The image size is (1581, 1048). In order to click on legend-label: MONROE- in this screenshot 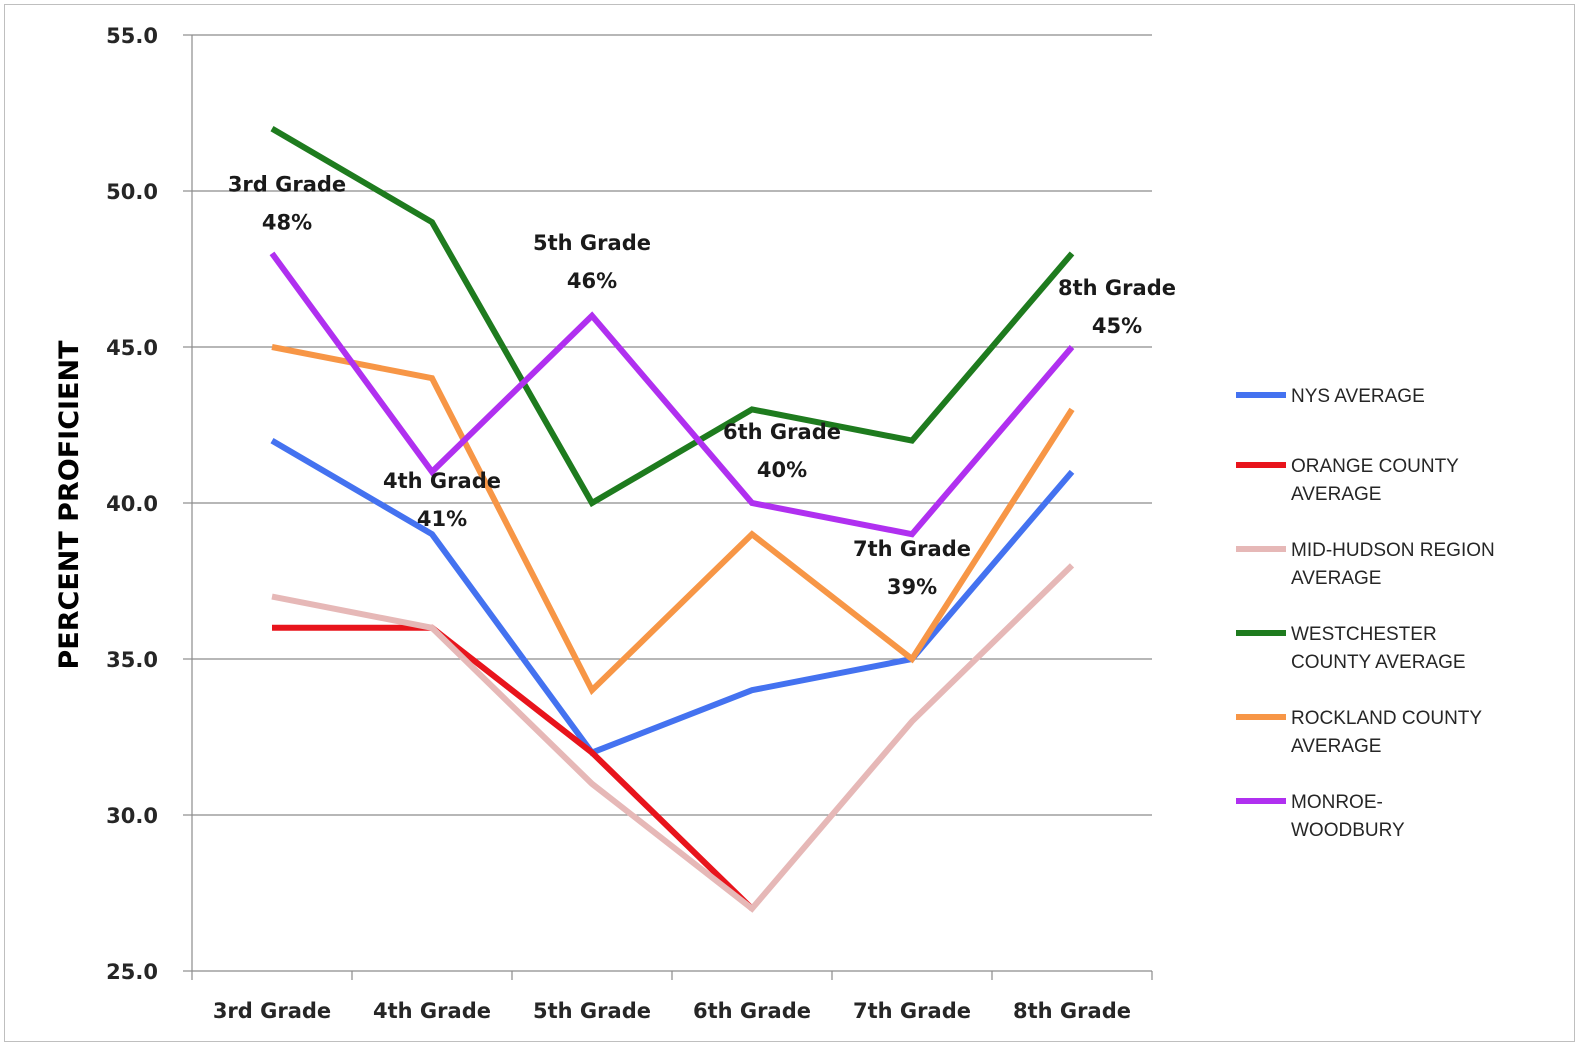, I will do `click(1337, 802)`.